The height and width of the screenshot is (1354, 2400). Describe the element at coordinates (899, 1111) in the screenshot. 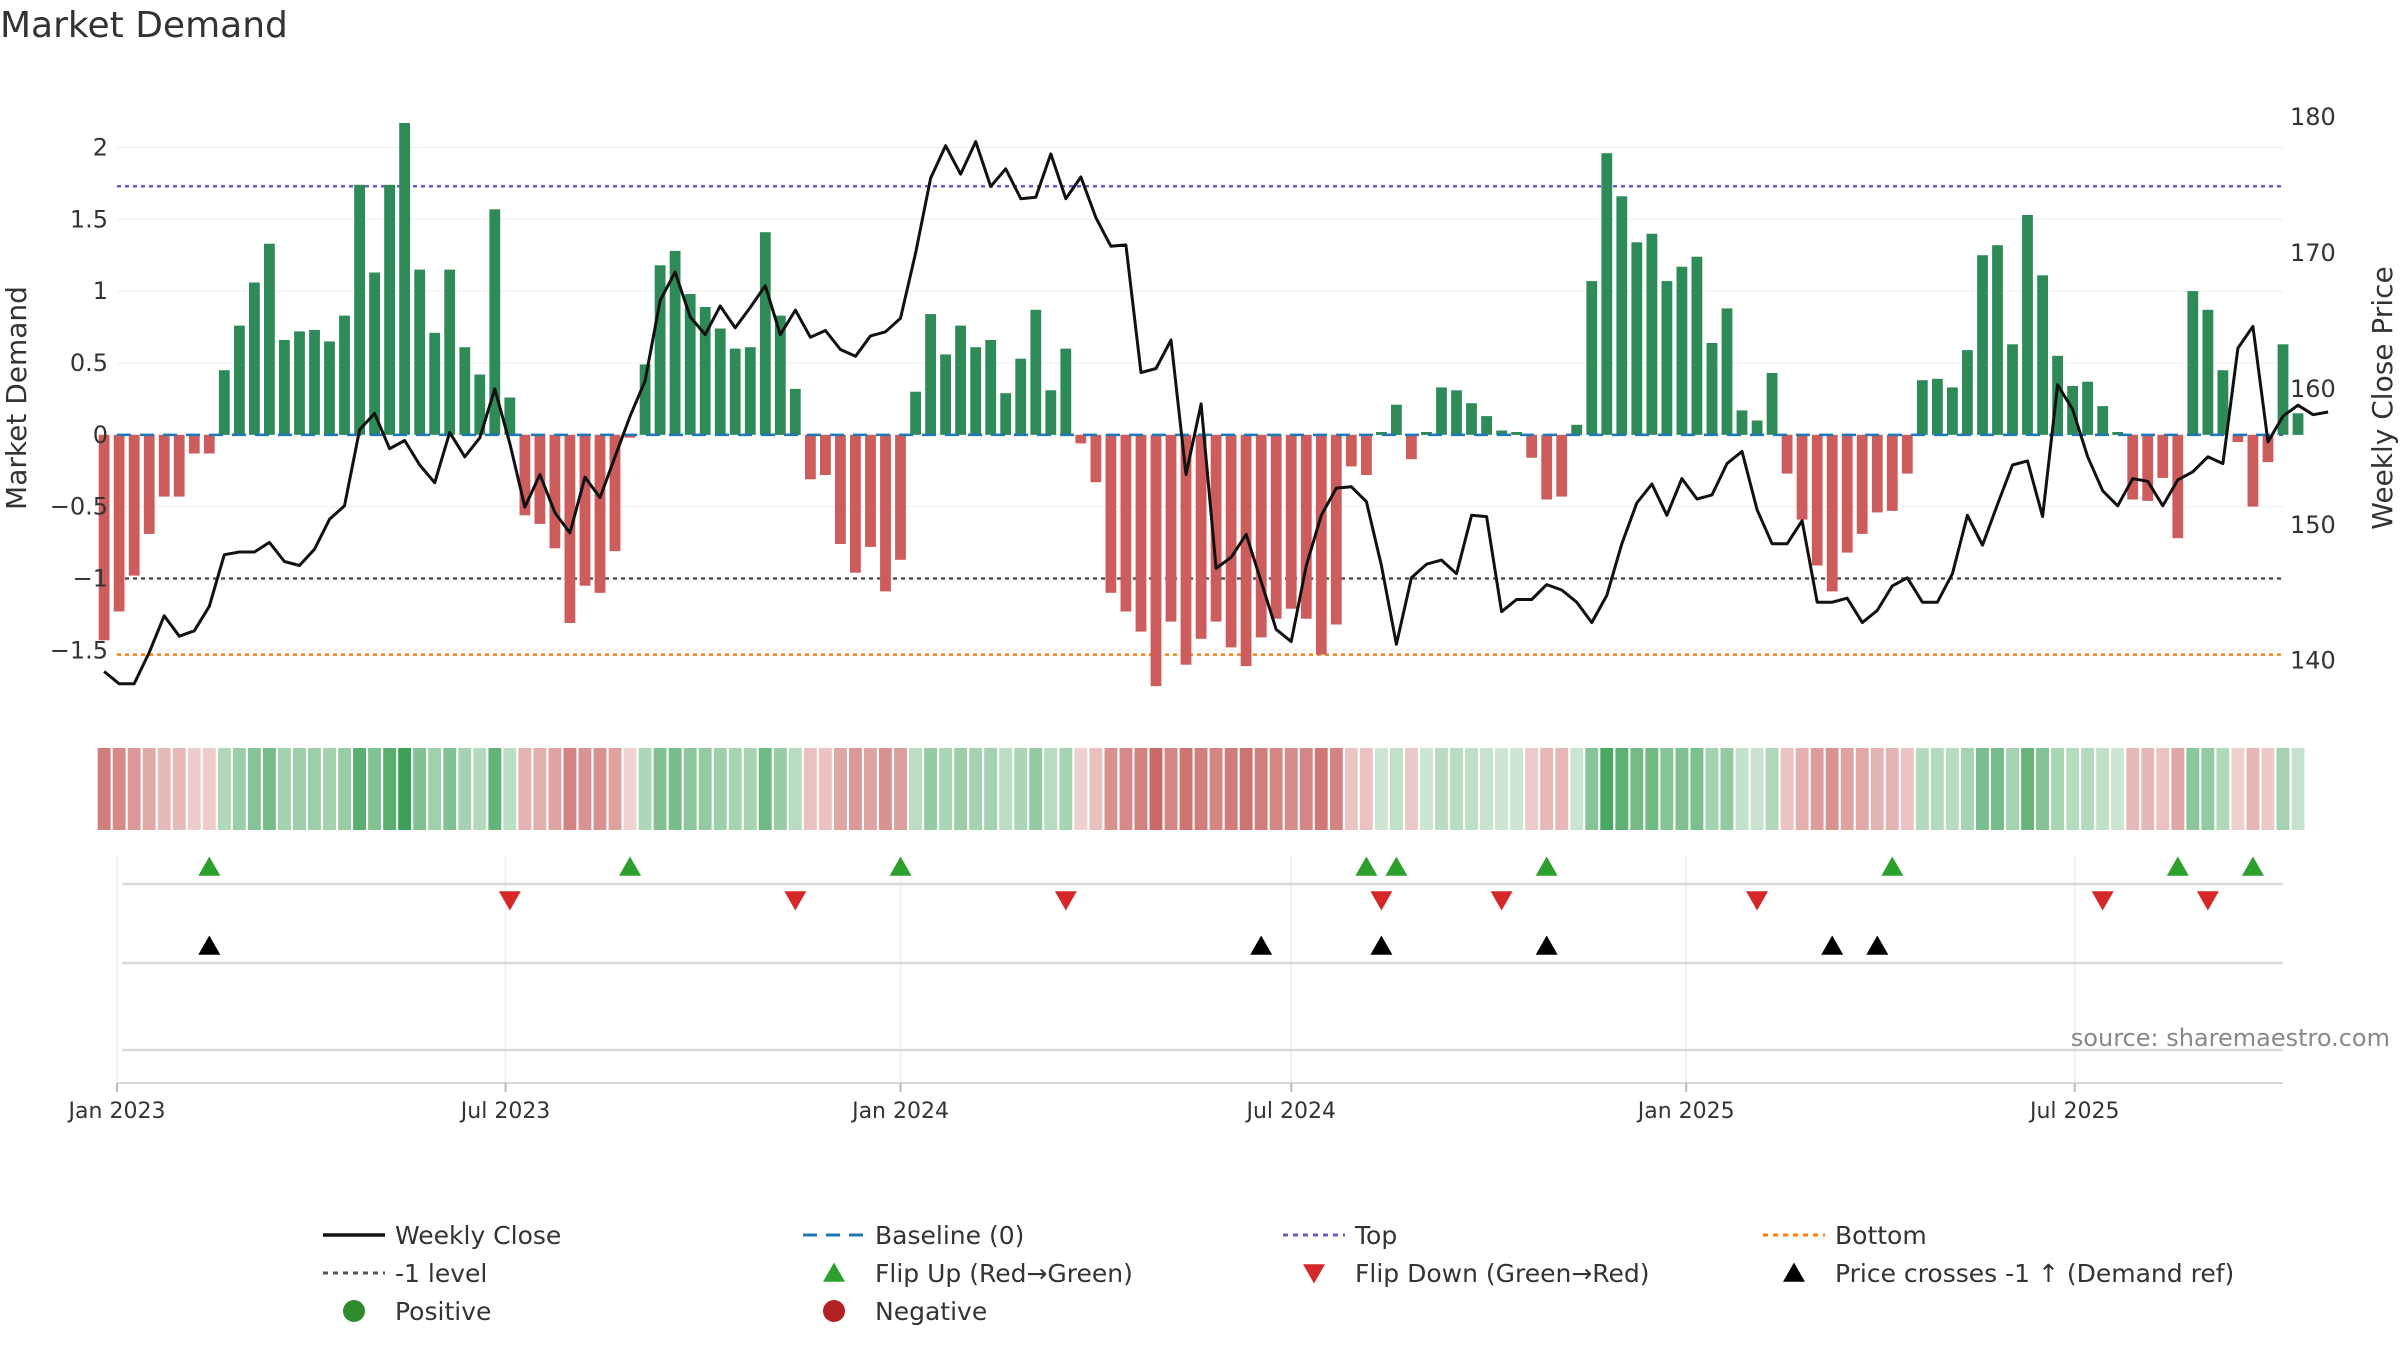

I see `x-tick-label: Jan 2024` at that location.